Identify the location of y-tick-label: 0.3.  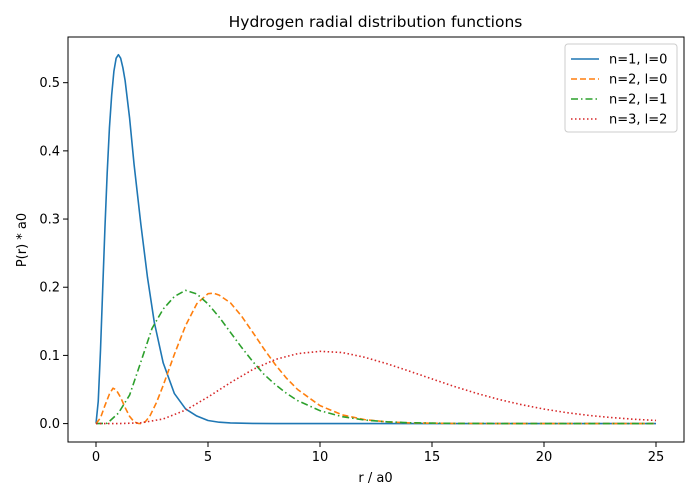
(49, 220).